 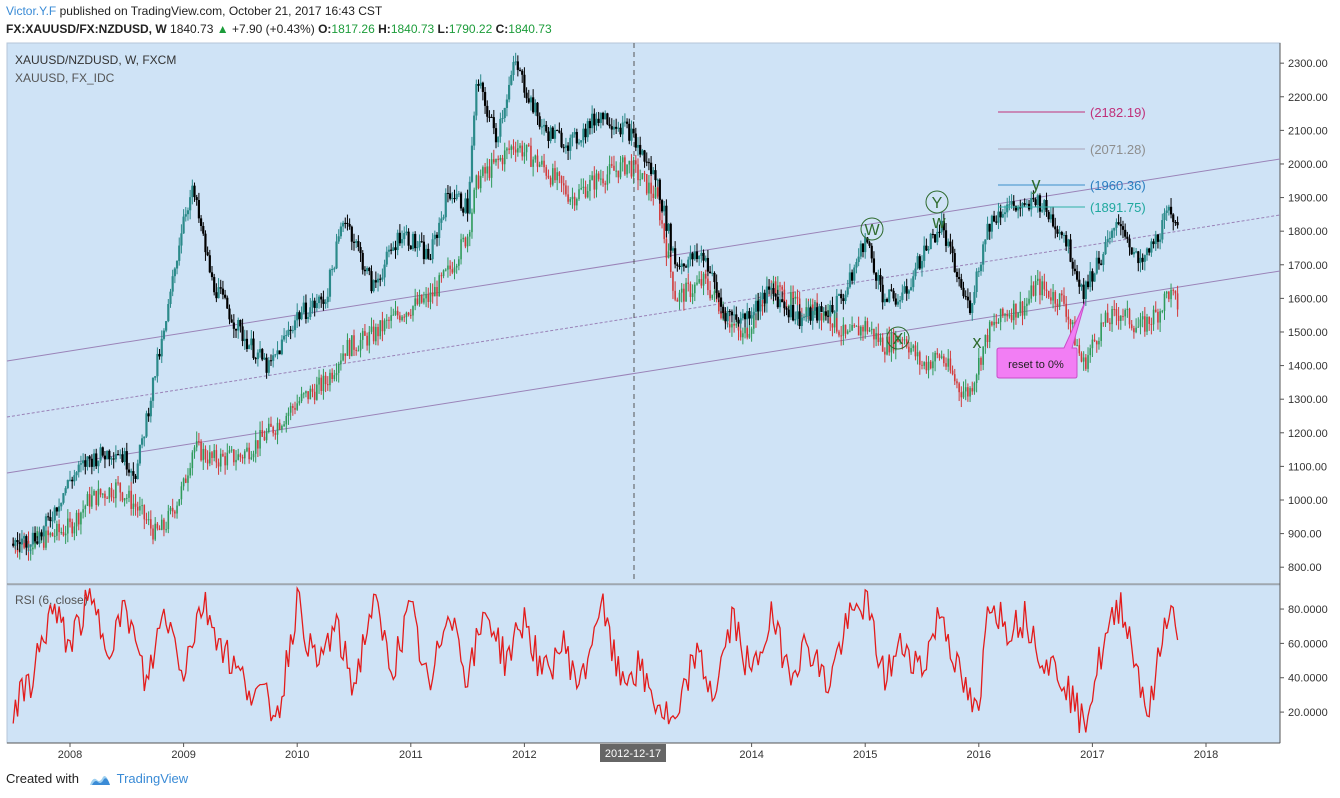 What do you see at coordinates (152, 778) in the screenshot?
I see `tradingview-link: TradingView` at bounding box center [152, 778].